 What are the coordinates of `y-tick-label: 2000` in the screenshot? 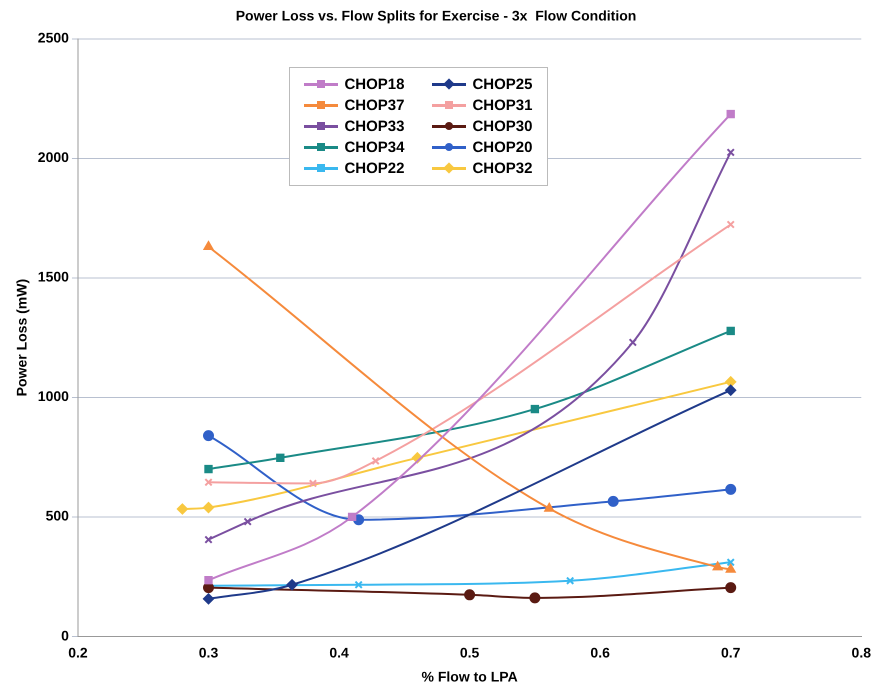 It's located at (54, 157).